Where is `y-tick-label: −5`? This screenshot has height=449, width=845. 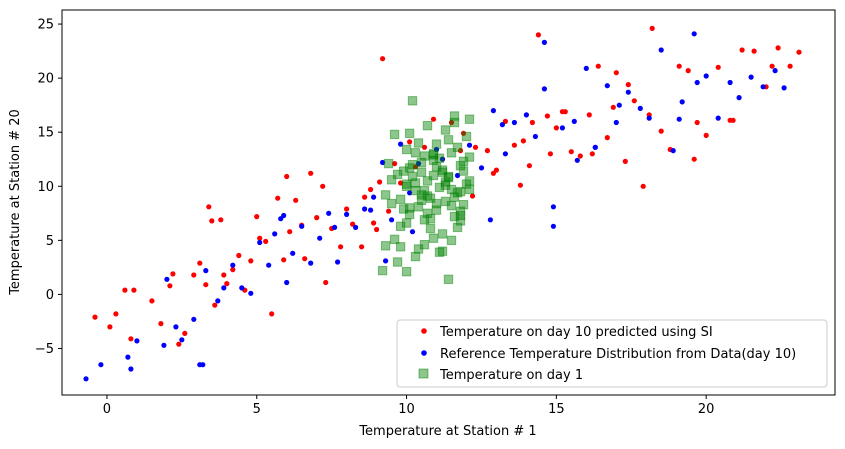 y-tick-label: −5 is located at coordinates (44, 349).